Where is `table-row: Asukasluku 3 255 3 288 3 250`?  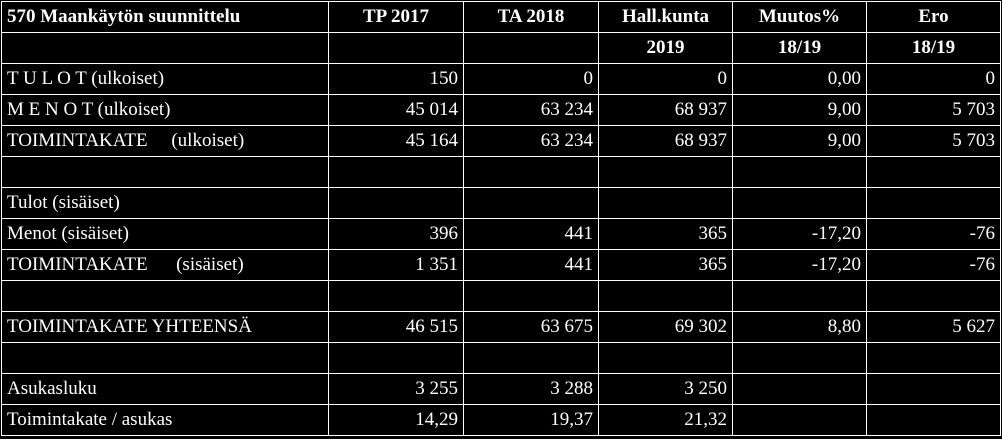
table-row: Asukasluku 3 255 3 288 3 250 is located at coordinates (501, 389).